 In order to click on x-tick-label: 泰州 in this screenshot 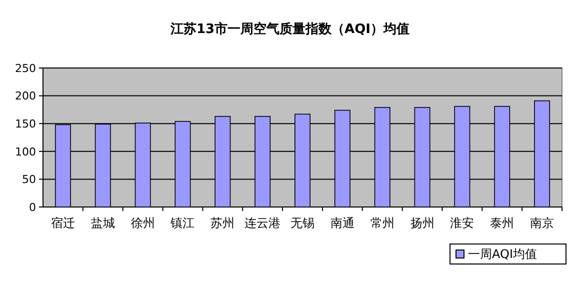, I will do `click(502, 223)`.